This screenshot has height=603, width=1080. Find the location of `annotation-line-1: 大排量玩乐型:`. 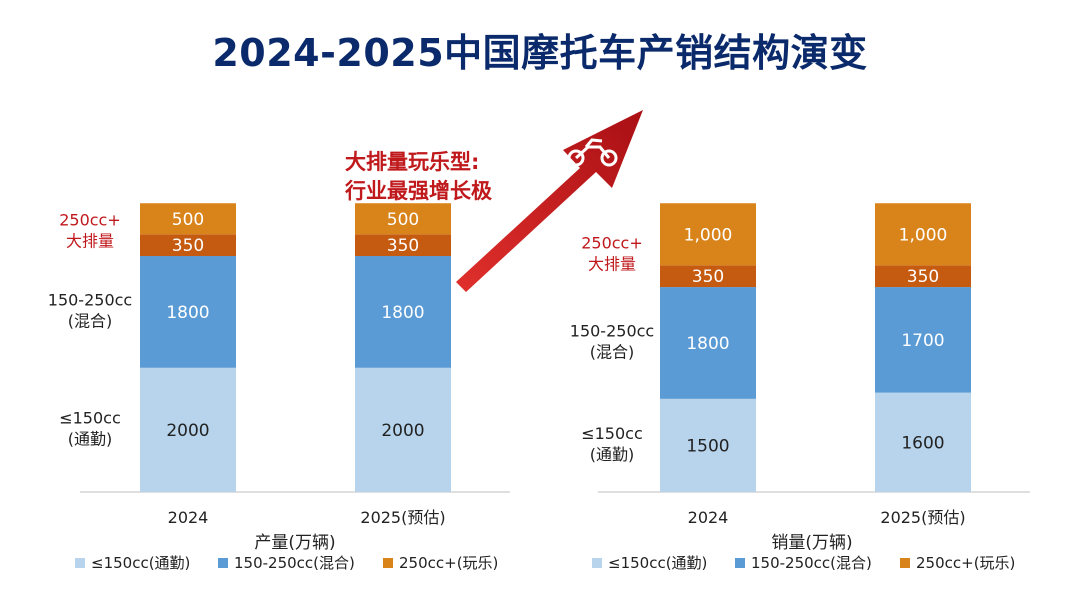

annotation-line-1: 大排量玩乐型: is located at coordinates (412, 162).